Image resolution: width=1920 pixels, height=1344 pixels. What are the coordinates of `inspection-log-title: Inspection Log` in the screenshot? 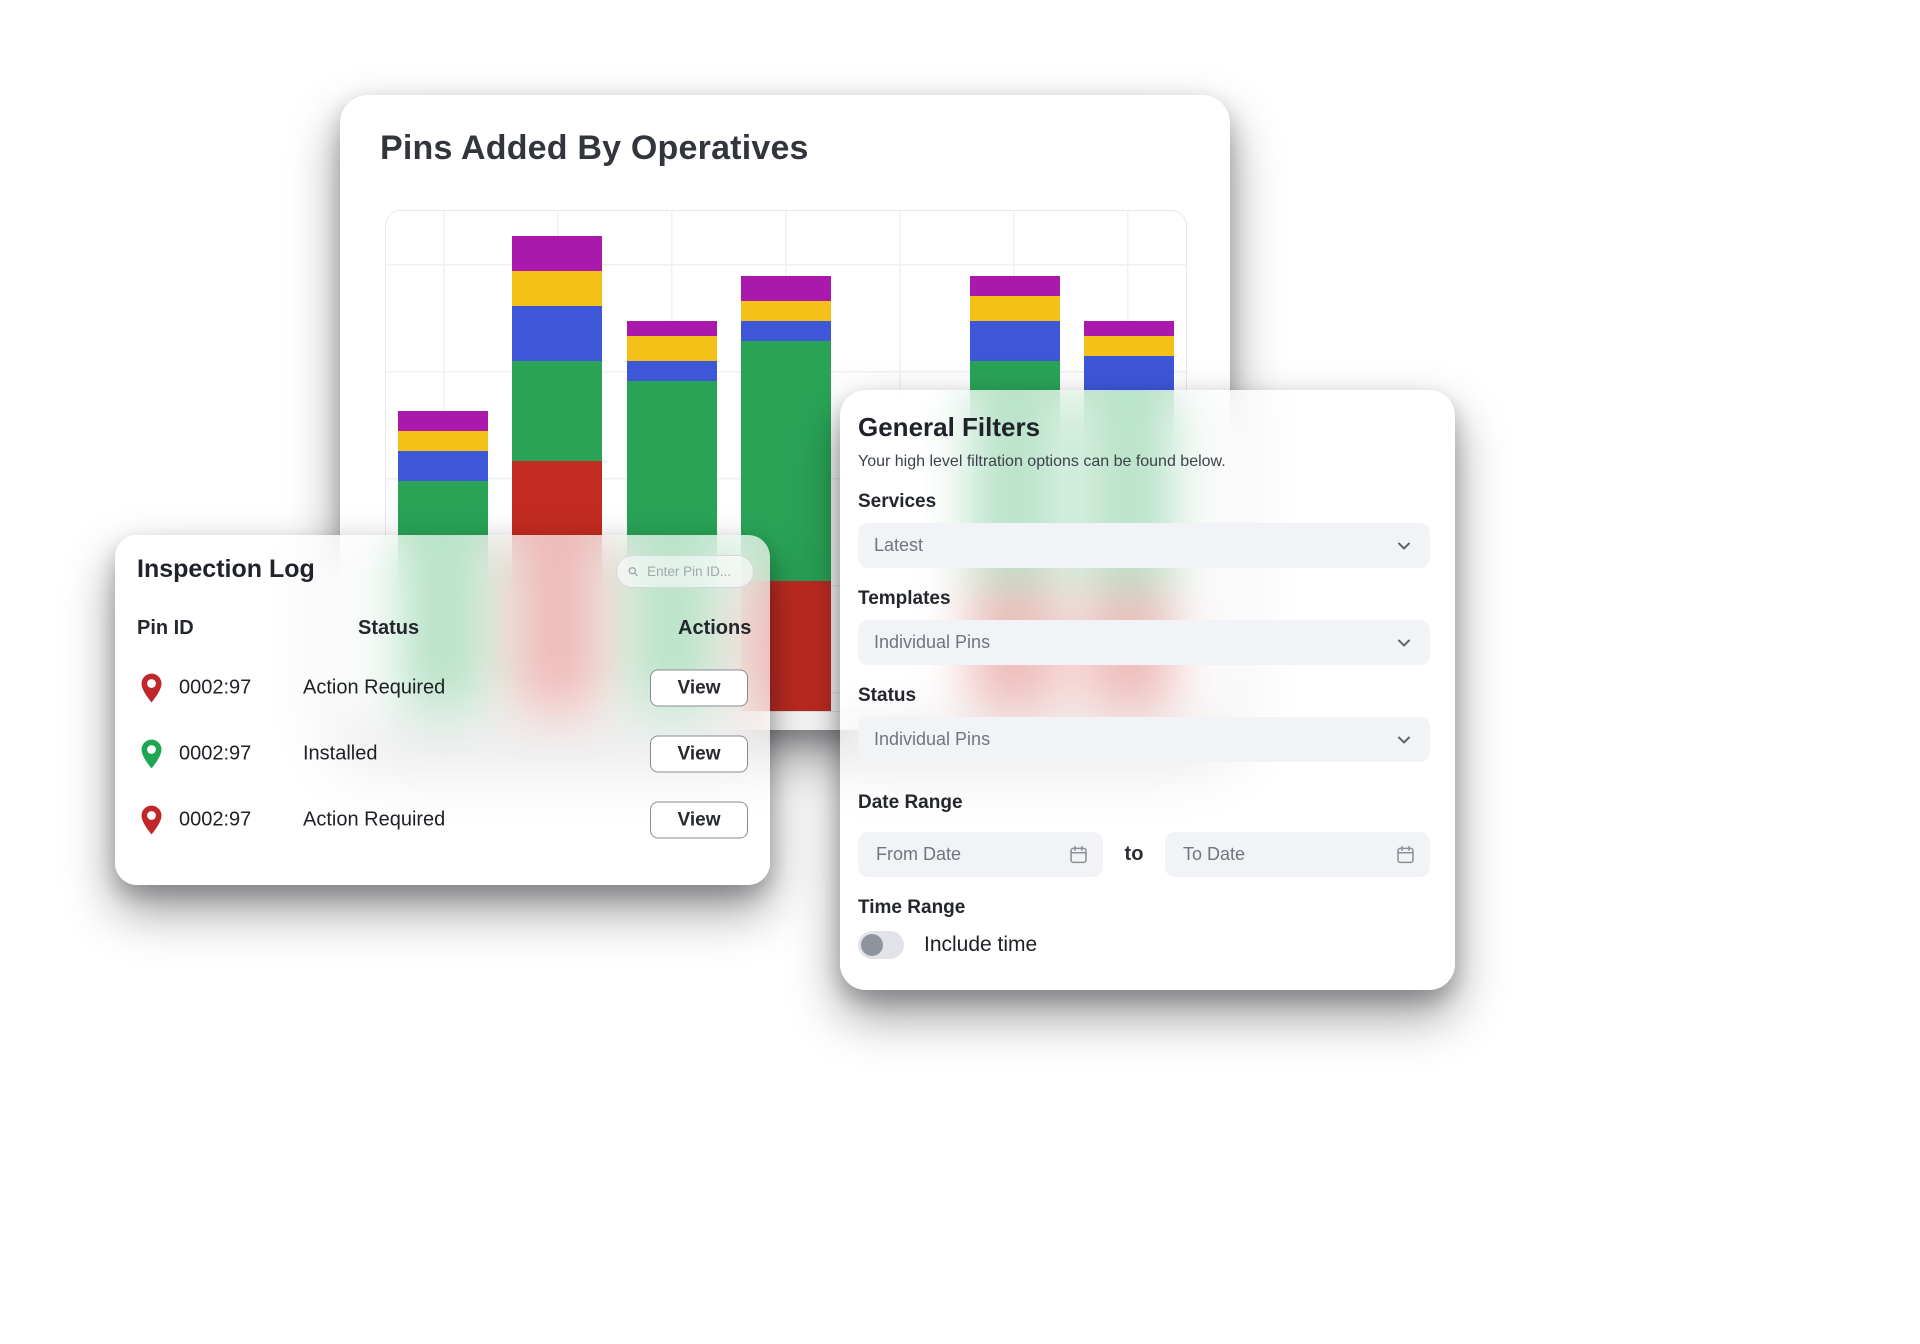 It's located at (226, 569).